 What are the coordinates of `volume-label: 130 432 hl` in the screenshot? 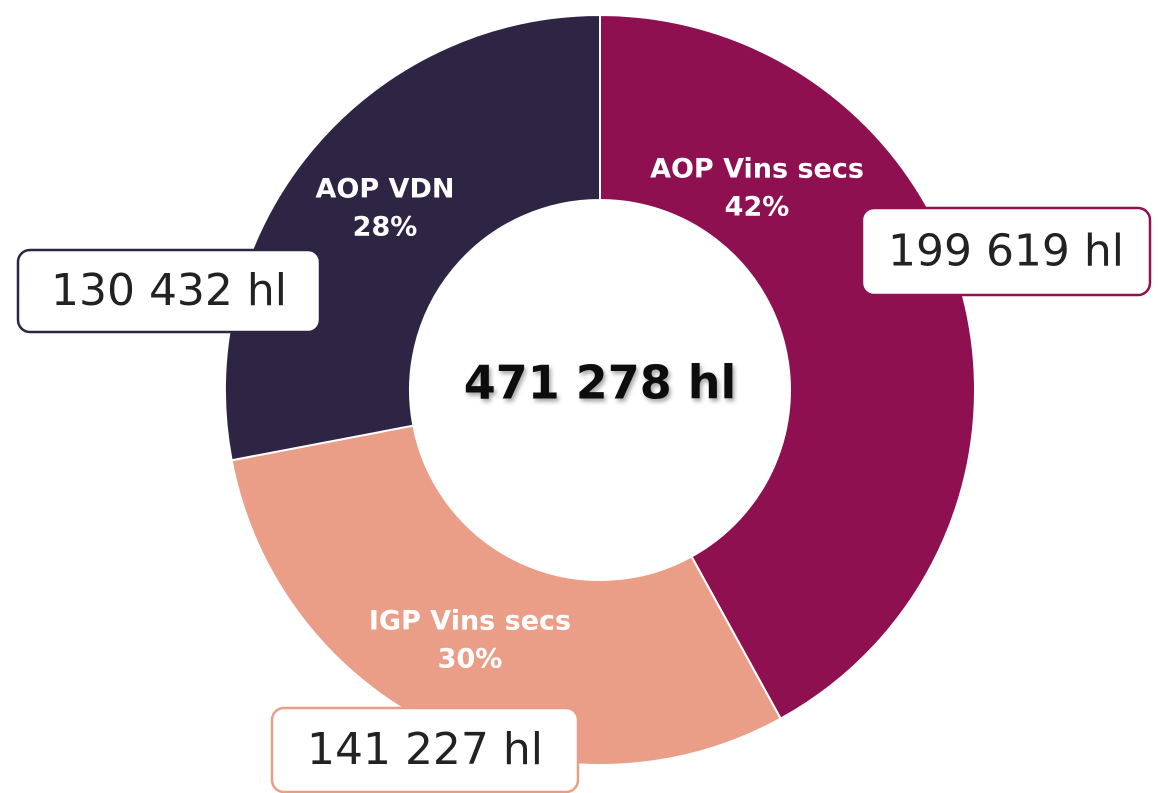 It's located at (169, 290).